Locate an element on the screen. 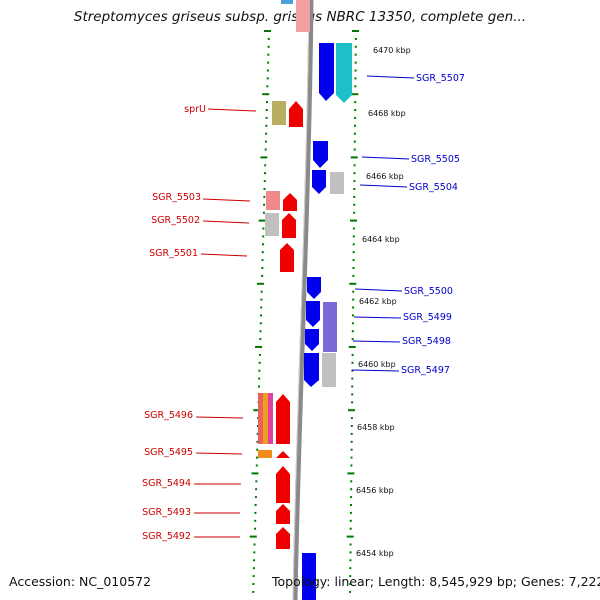 The height and width of the screenshot is (600, 600). gene-label-SGR_5494: SGR_5494 is located at coordinates (166, 483).